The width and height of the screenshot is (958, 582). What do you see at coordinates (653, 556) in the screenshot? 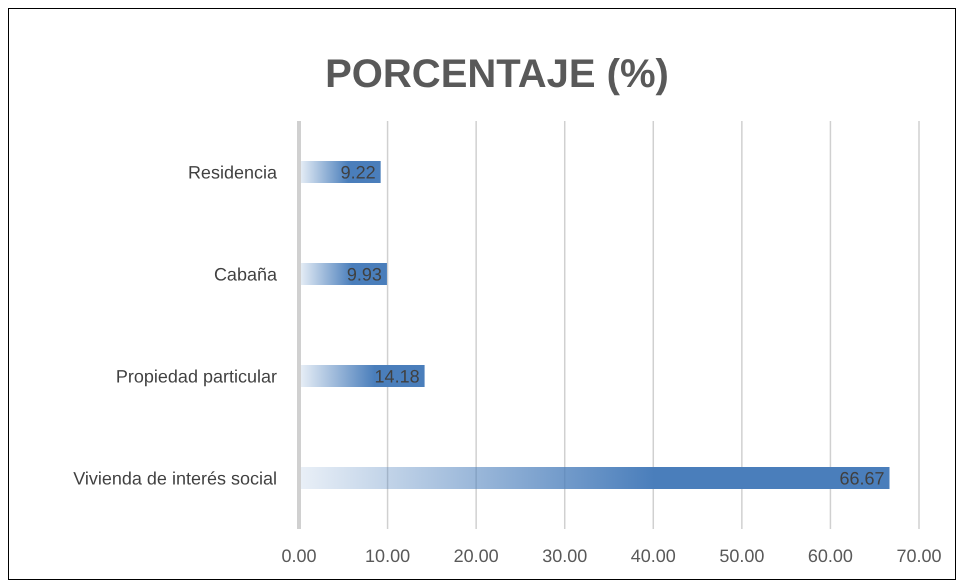
I see `x-tick-label: 40.00` at bounding box center [653, 556].